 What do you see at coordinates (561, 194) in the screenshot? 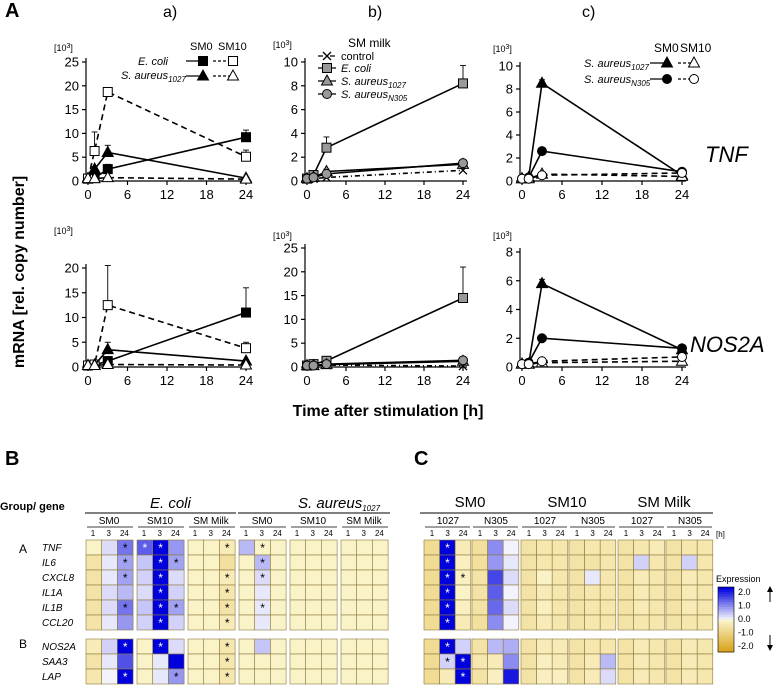
I see `x-tick-label: 6` at bounding box center [561, 194].